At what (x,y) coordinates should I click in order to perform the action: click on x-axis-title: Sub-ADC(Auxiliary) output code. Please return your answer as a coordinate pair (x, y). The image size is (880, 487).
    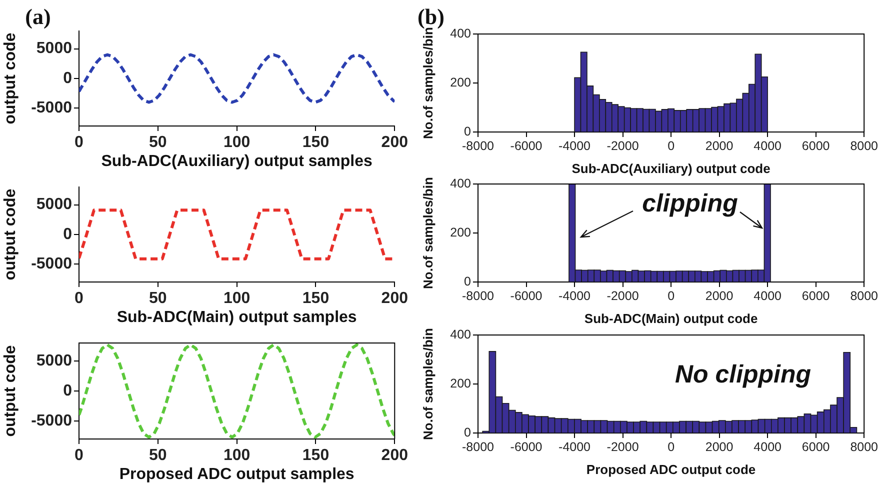
    Looking at the image, I should click on (671, 168).